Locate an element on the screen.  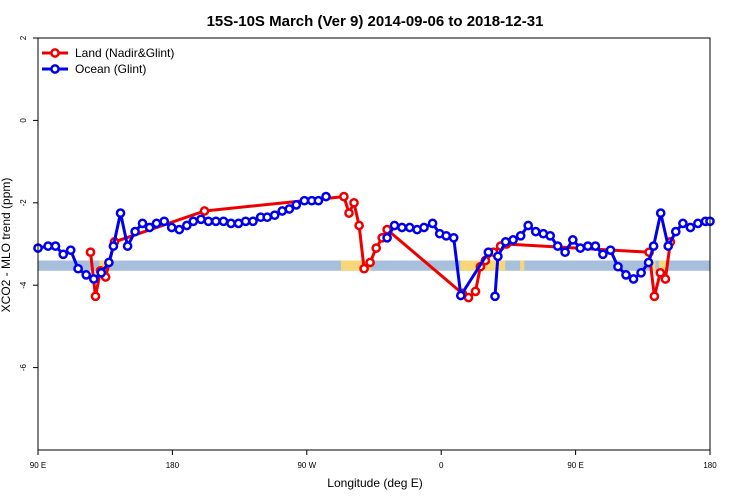
y-tick-label: -2 is located at coordinates (23, 203).